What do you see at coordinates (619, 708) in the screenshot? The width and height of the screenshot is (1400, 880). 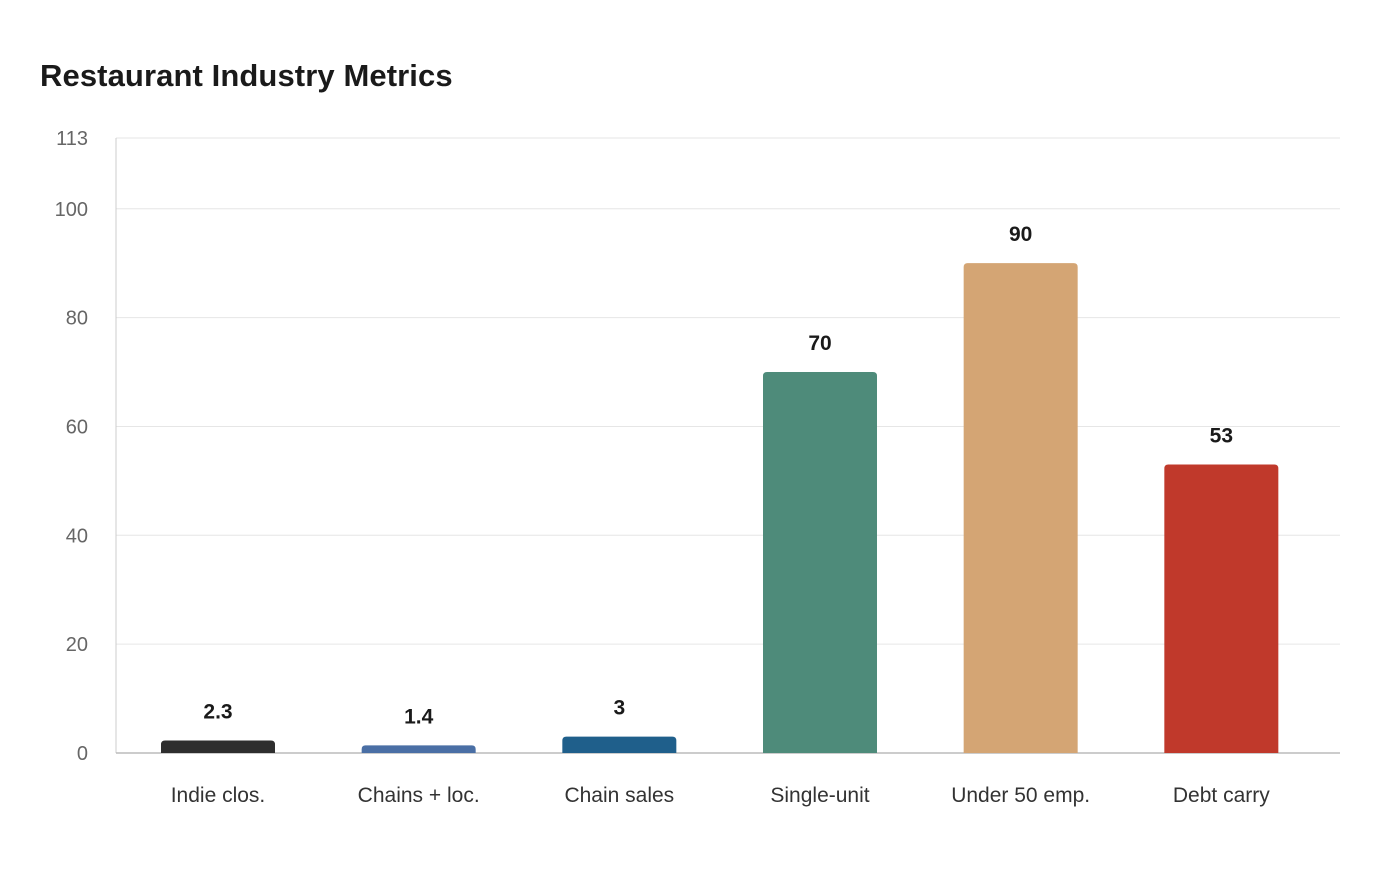 I see `data-label: 3` at bounding box center [619, 708].